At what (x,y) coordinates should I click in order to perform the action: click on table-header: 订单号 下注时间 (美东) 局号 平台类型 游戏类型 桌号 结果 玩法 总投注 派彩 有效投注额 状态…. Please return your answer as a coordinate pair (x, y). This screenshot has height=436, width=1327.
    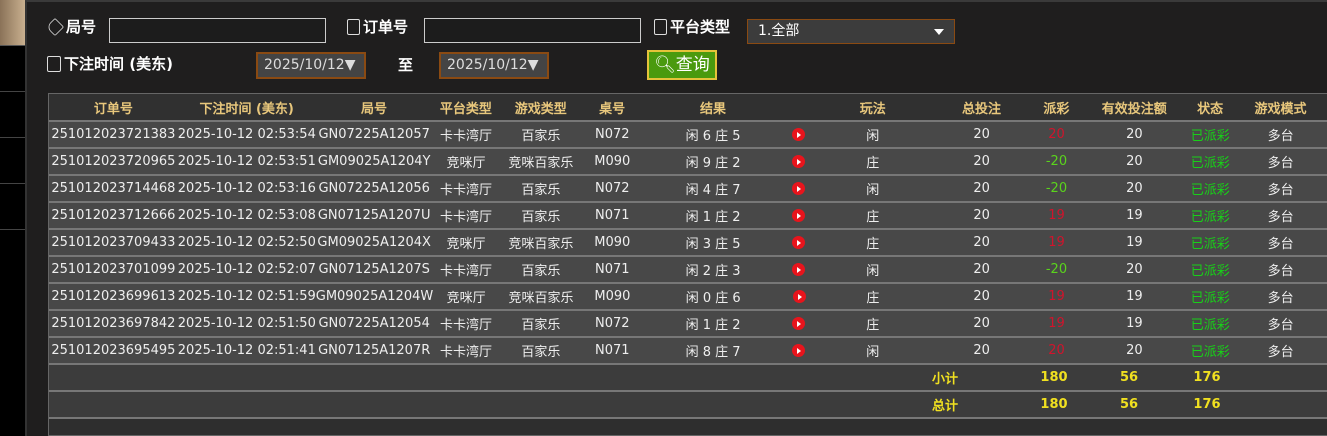
    Looking at the image, I should click on (688, 108).